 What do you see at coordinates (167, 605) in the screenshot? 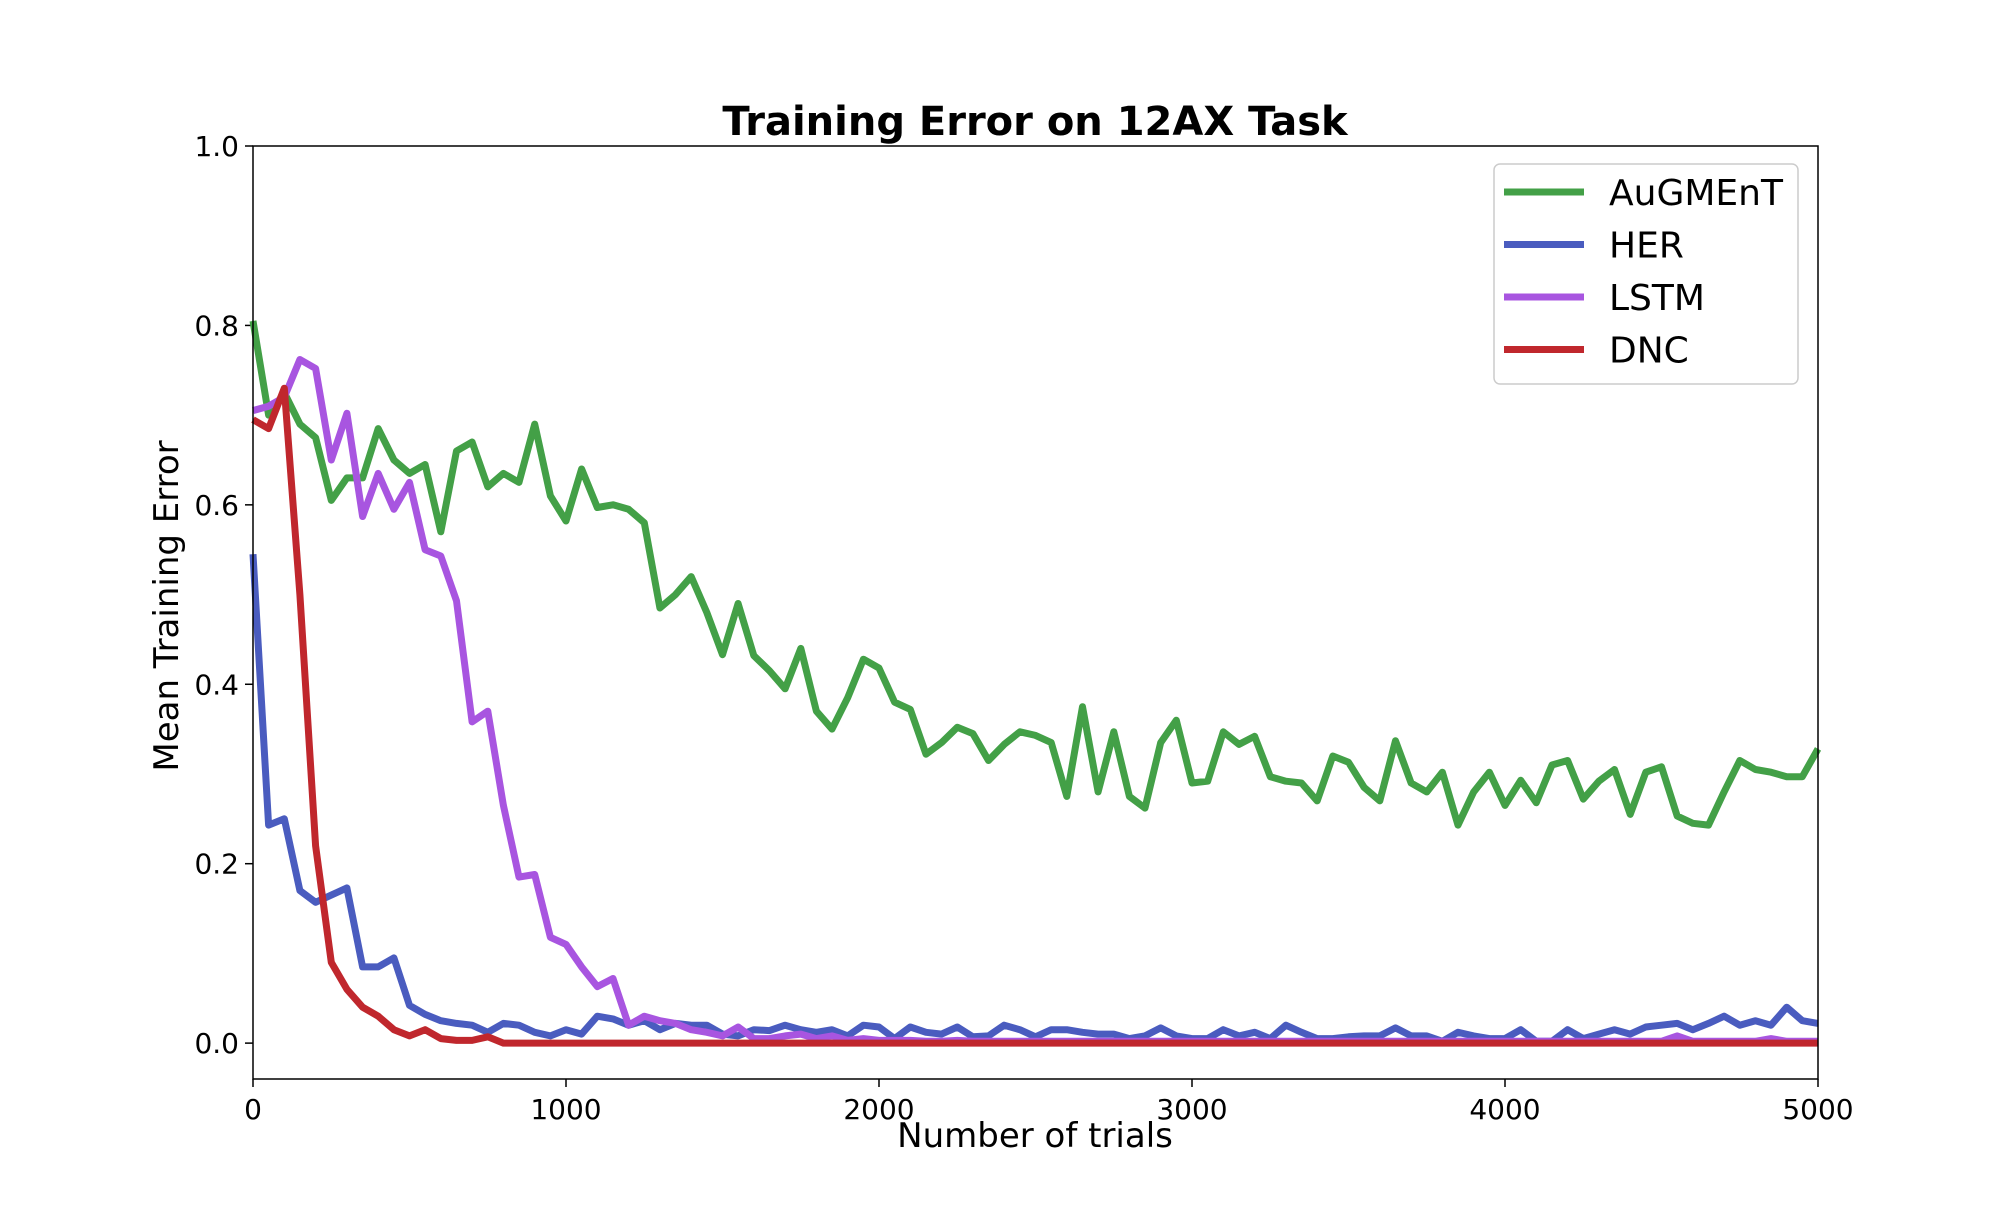
I see `y-axis-label: Mean Training Error` at bounding box center [167, 605].